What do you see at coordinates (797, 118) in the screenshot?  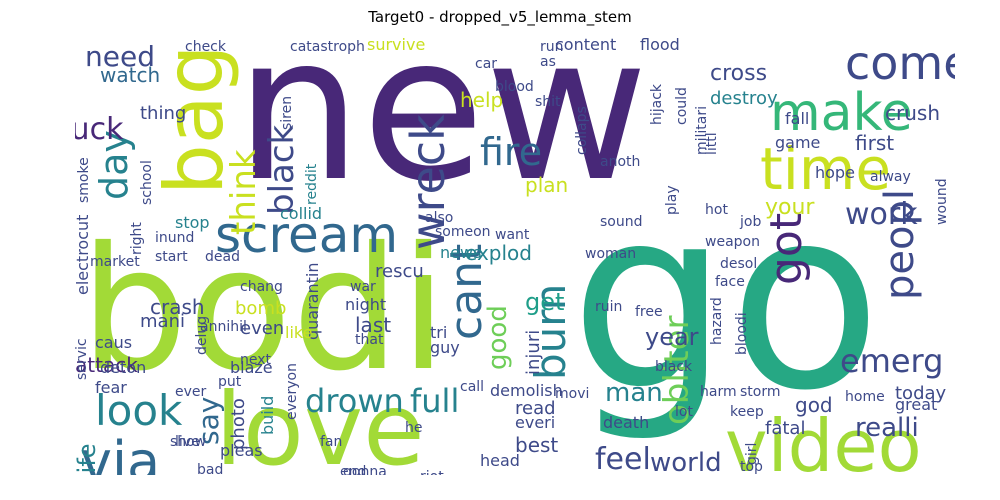 I see `cloud-word: fall` at bounding box center [797, 118].